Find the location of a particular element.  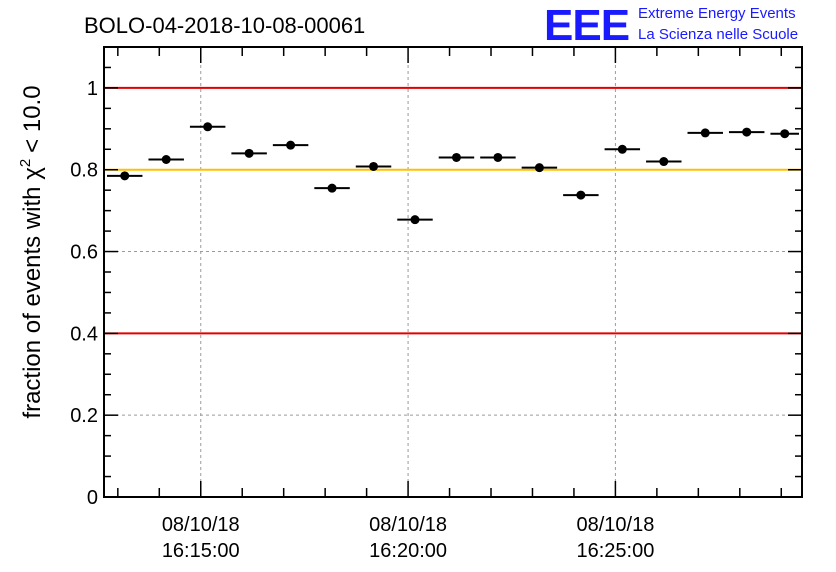

y-tick-label: 0.6 is located at coordinates (84, 253).